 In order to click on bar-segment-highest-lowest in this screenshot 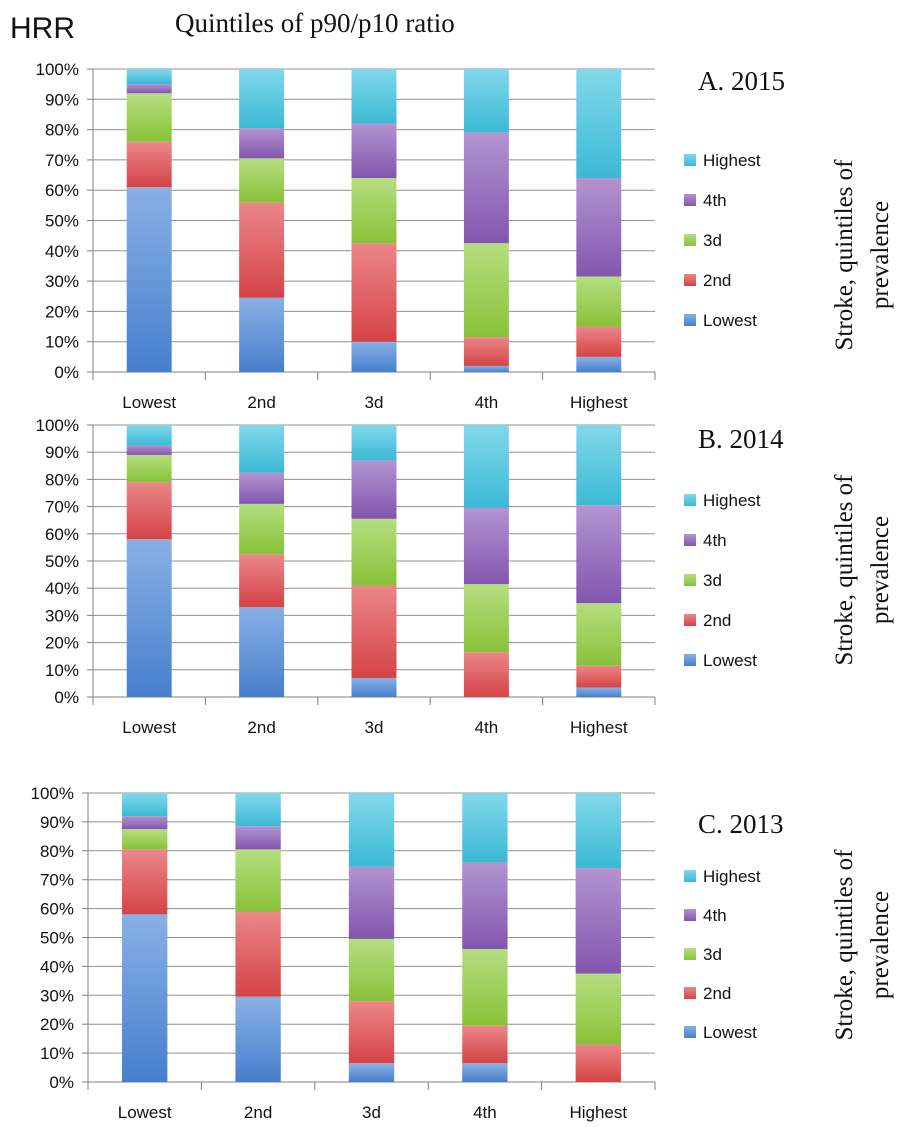, I will do `click(145, 805)`.